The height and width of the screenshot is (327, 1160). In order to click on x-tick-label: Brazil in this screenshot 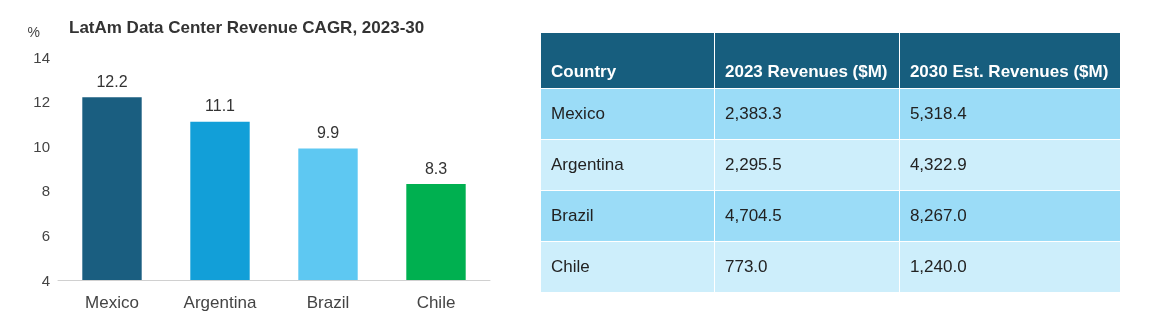, I will do `click(328, 302)`.